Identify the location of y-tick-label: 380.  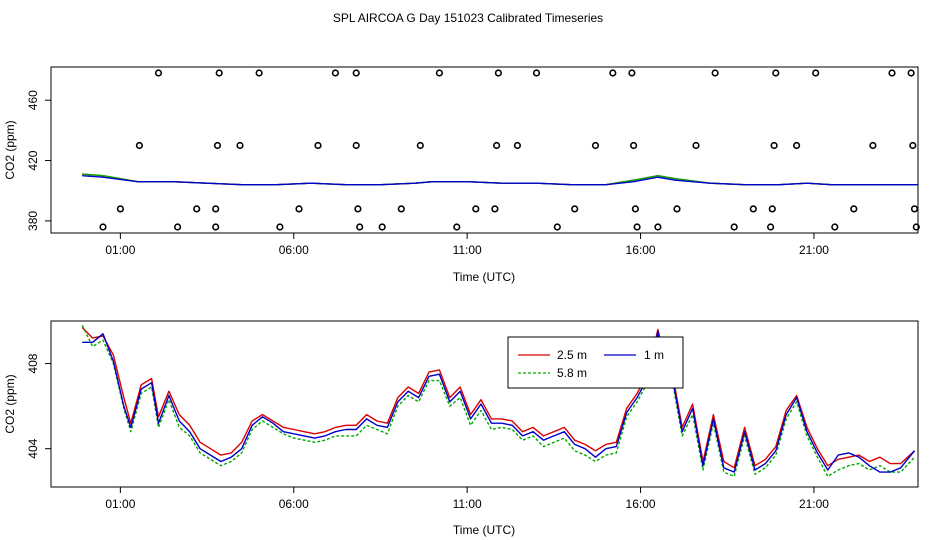
(33, 221).